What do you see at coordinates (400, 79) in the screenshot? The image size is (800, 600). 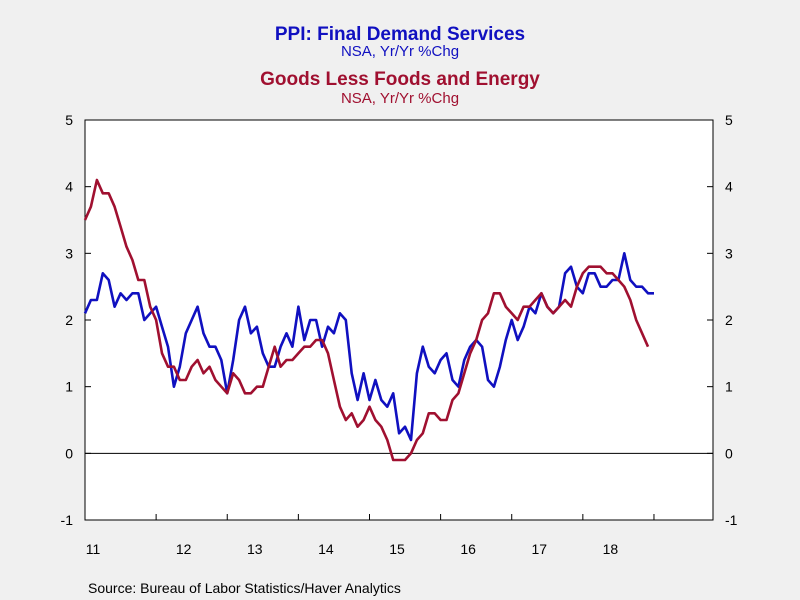 I see `chart-title-2: Goods Less Foods and Energy` at bounding box center [400, 79].